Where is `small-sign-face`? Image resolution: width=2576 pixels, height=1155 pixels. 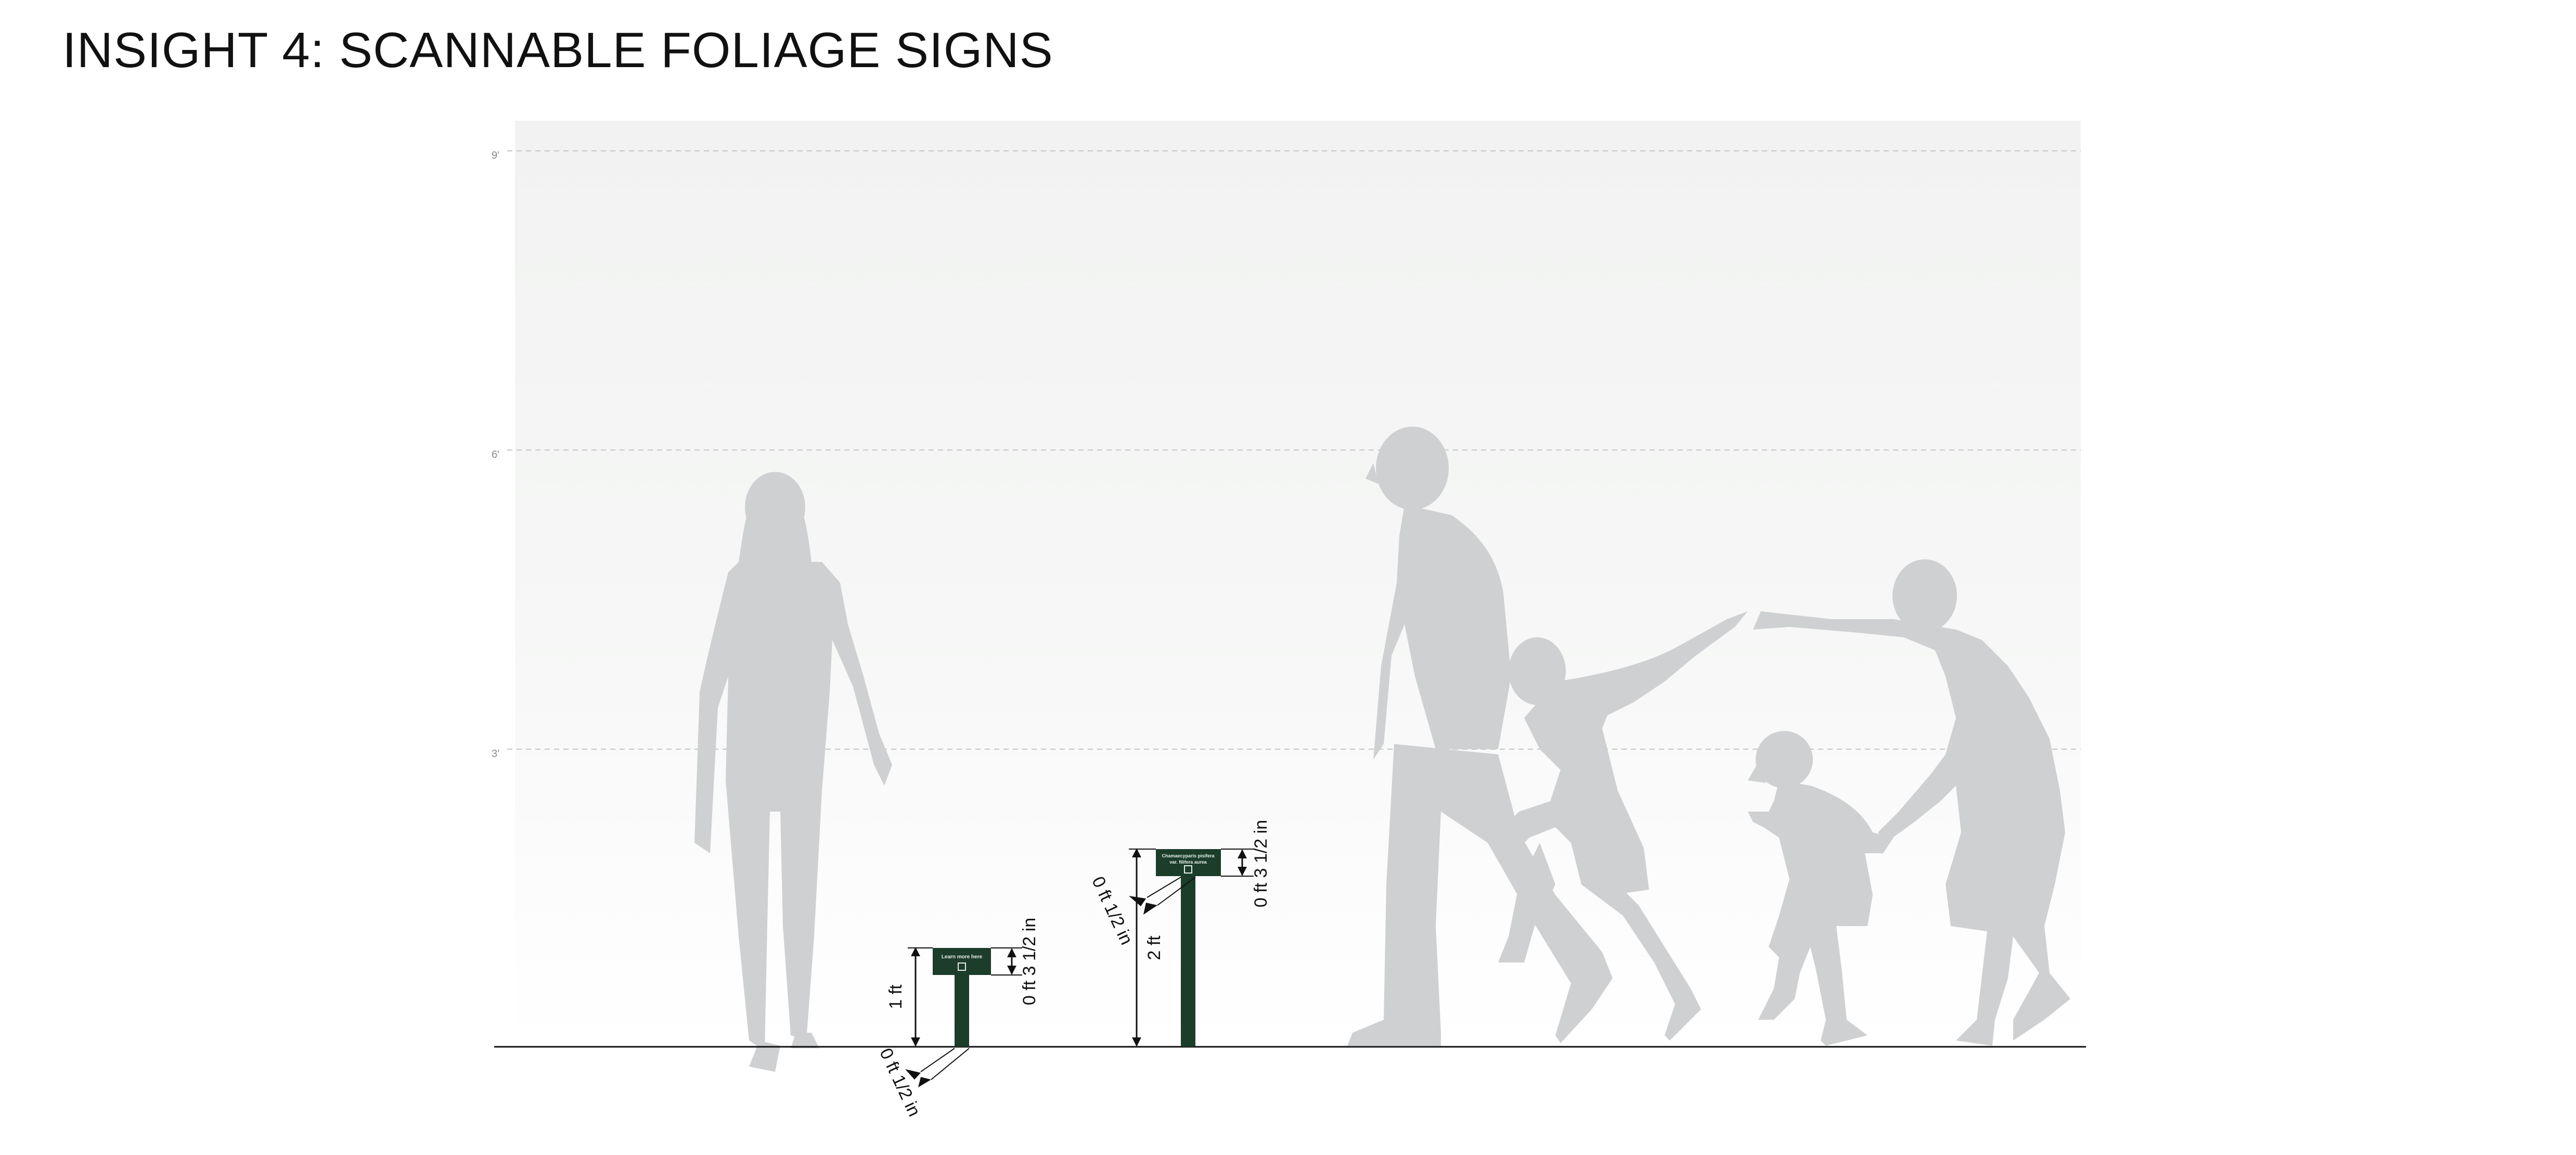
small-sign-face is located at coordinates (962, 961).